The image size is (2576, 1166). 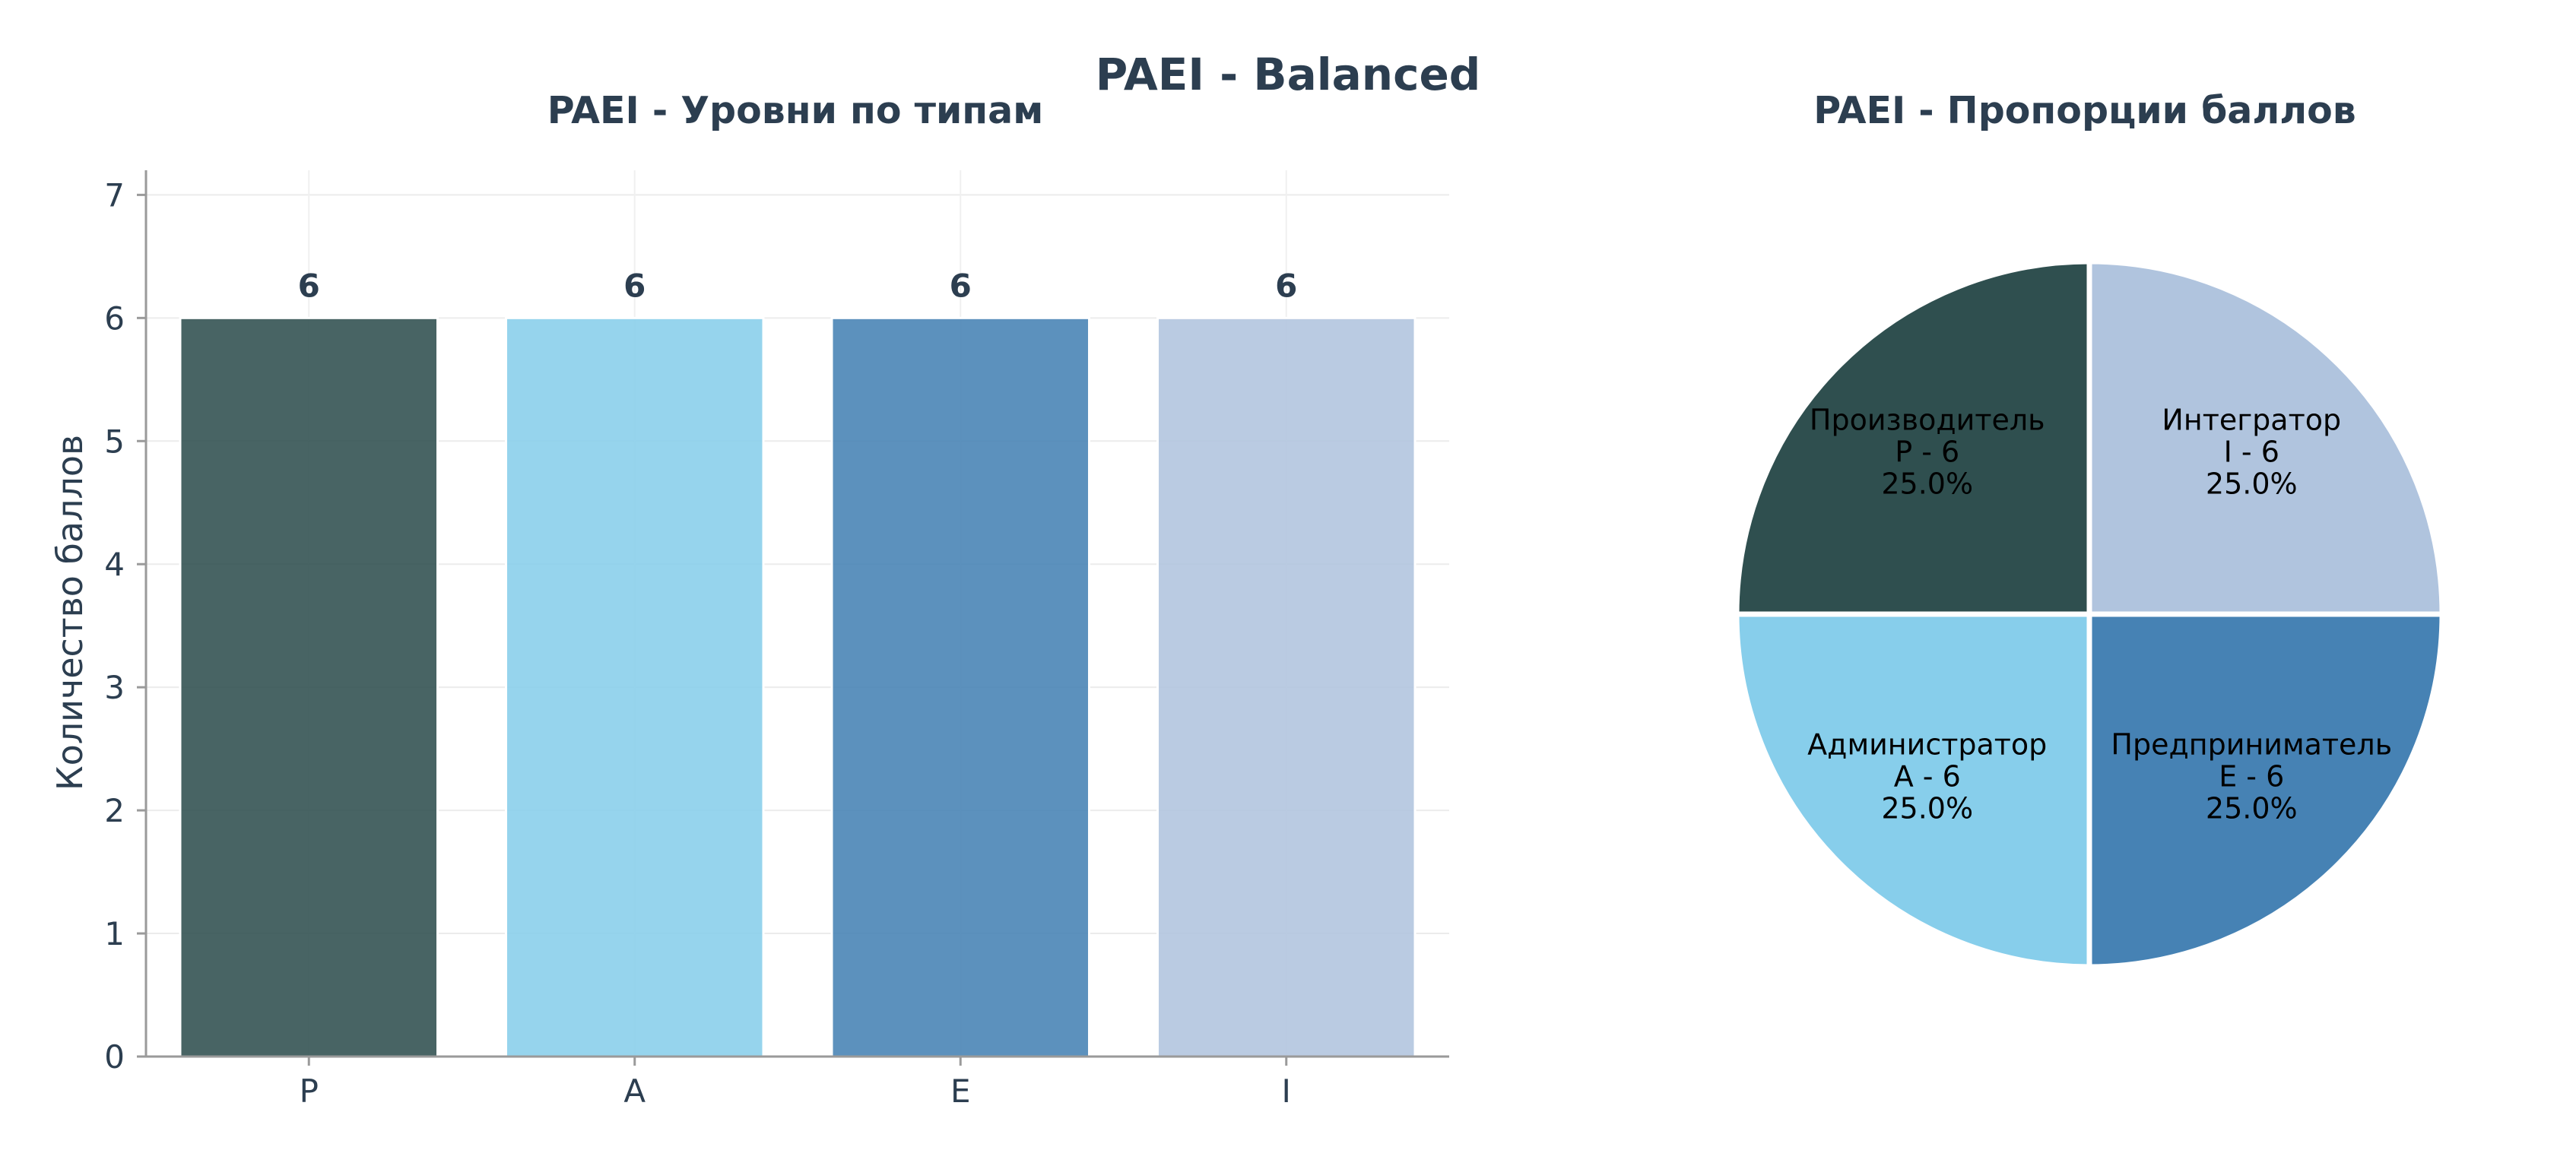 I want to click on x-tick-label: E, so click(x=961, y=1091).